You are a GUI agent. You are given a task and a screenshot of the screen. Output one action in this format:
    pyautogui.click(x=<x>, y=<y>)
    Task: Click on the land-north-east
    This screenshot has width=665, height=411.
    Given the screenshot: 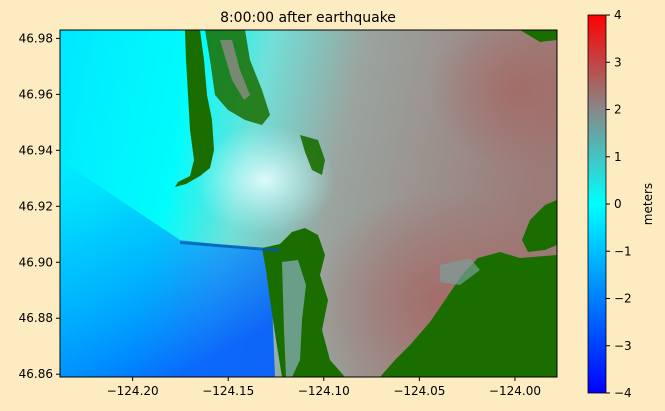 What is the action you would take?
    pyautogui.click(x=312, y=155)
    